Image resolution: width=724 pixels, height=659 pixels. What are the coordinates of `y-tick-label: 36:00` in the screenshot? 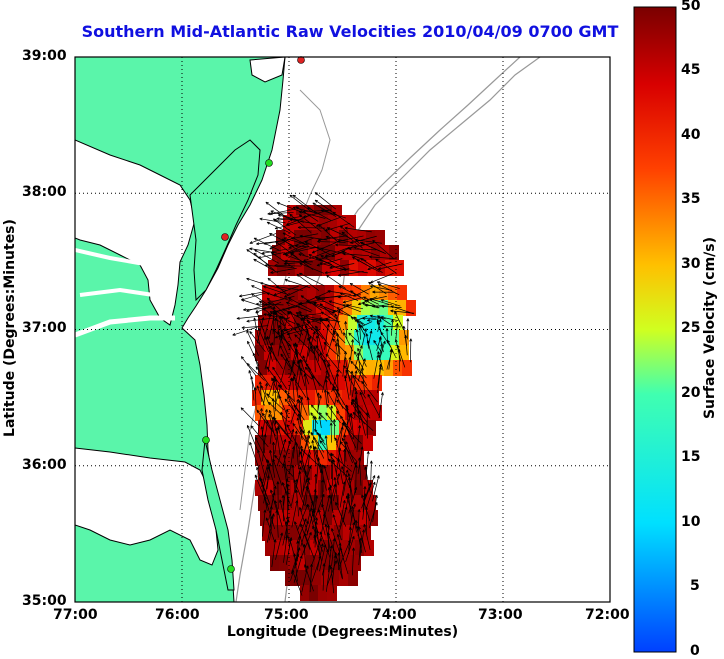 It's located at (44, 465).